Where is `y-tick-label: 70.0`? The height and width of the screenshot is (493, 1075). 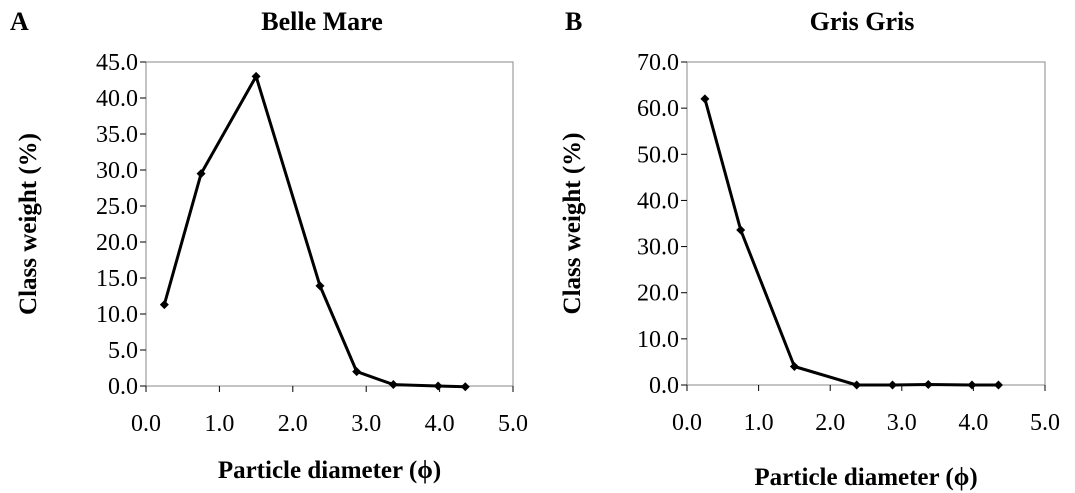
y-tick-label: 70.0 is located at coordinates (658, 63).